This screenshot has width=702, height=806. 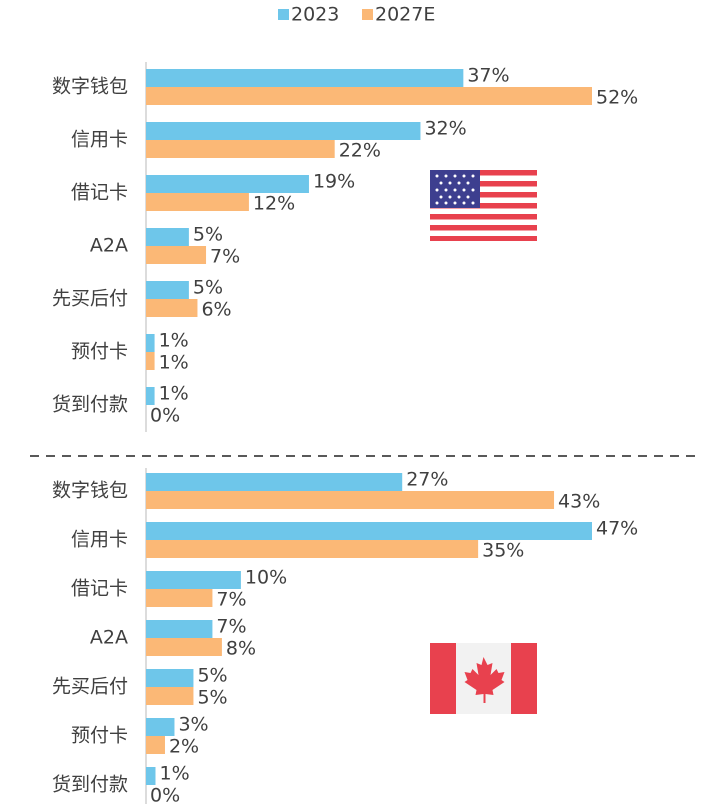 What do you see at coordinates (193, 725) in the screenshot?
I see `value-label: 3%` at bounding box center [193, 725].